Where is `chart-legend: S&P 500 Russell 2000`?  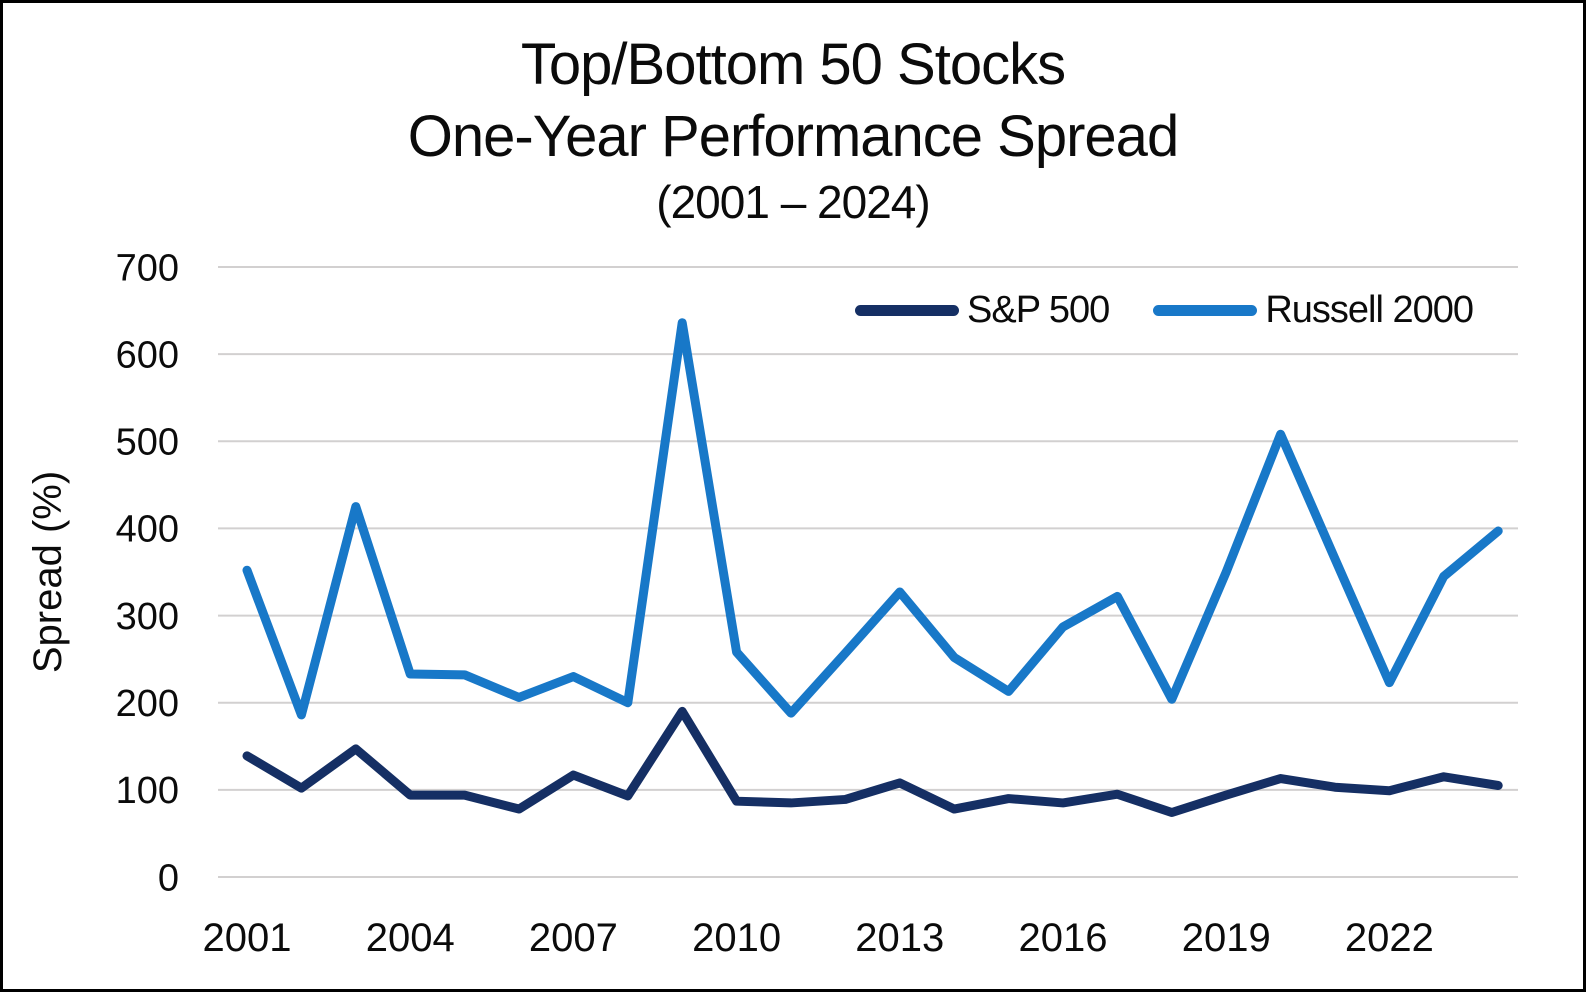
chart-legend: S&P 500 Russell 2000 is located at coordinates (1164, 310).